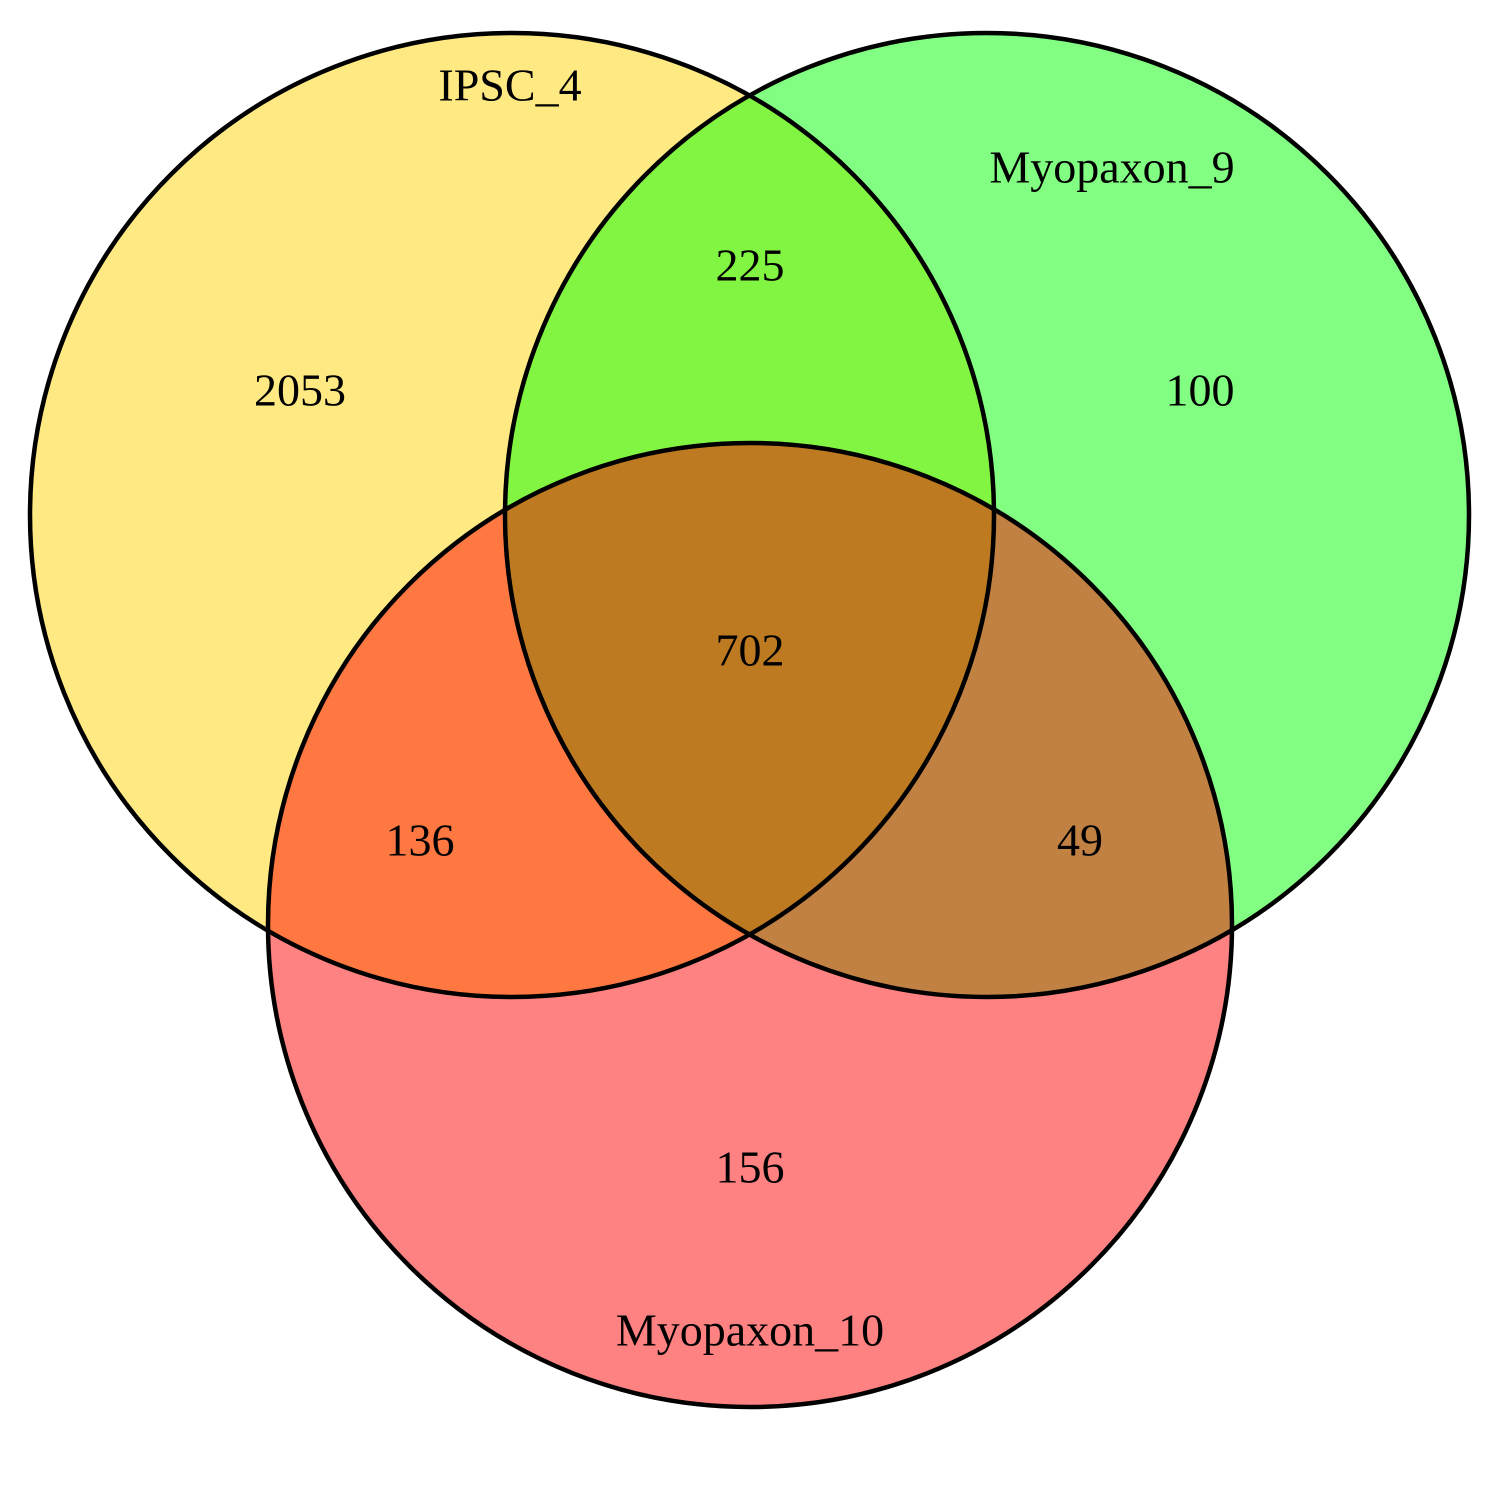 This screenshot has height=1500, width=1500. I want to click on count-ipsc-myo10: 136, so click(420, 840).